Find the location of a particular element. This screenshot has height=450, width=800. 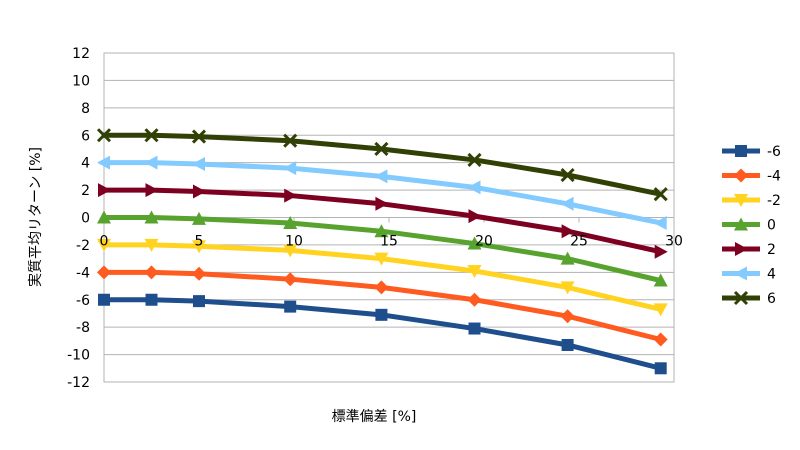

series--6 is located at coordinates (382, 334).